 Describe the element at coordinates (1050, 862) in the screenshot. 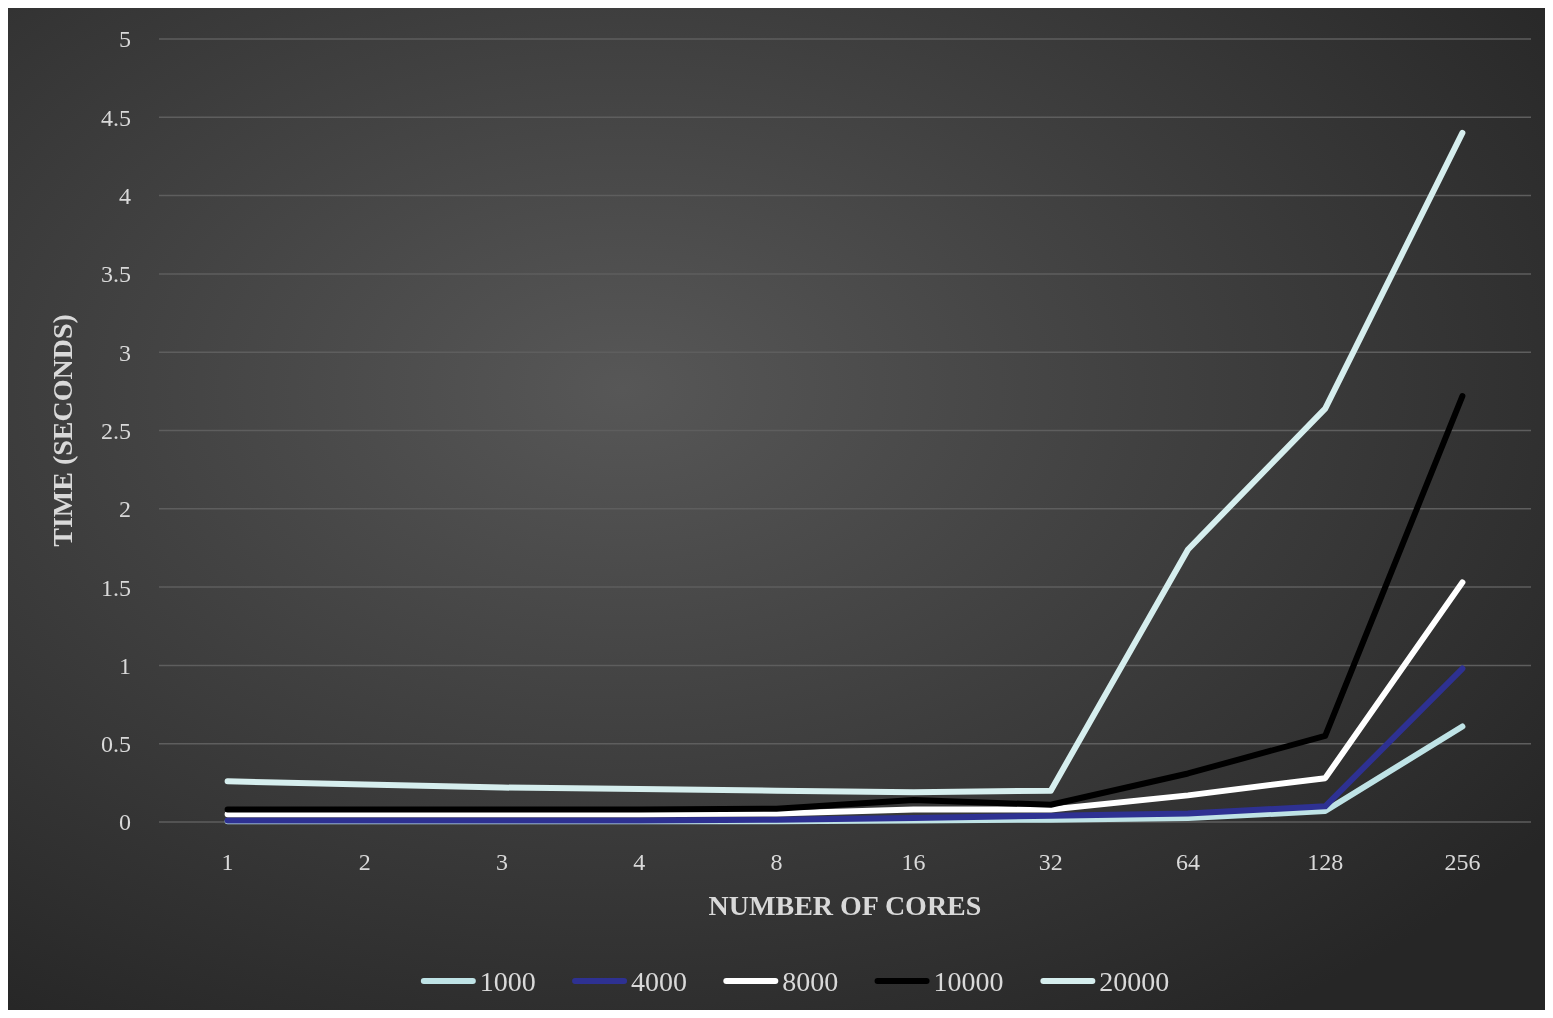

I see `x-tick-label: 32` at that location.